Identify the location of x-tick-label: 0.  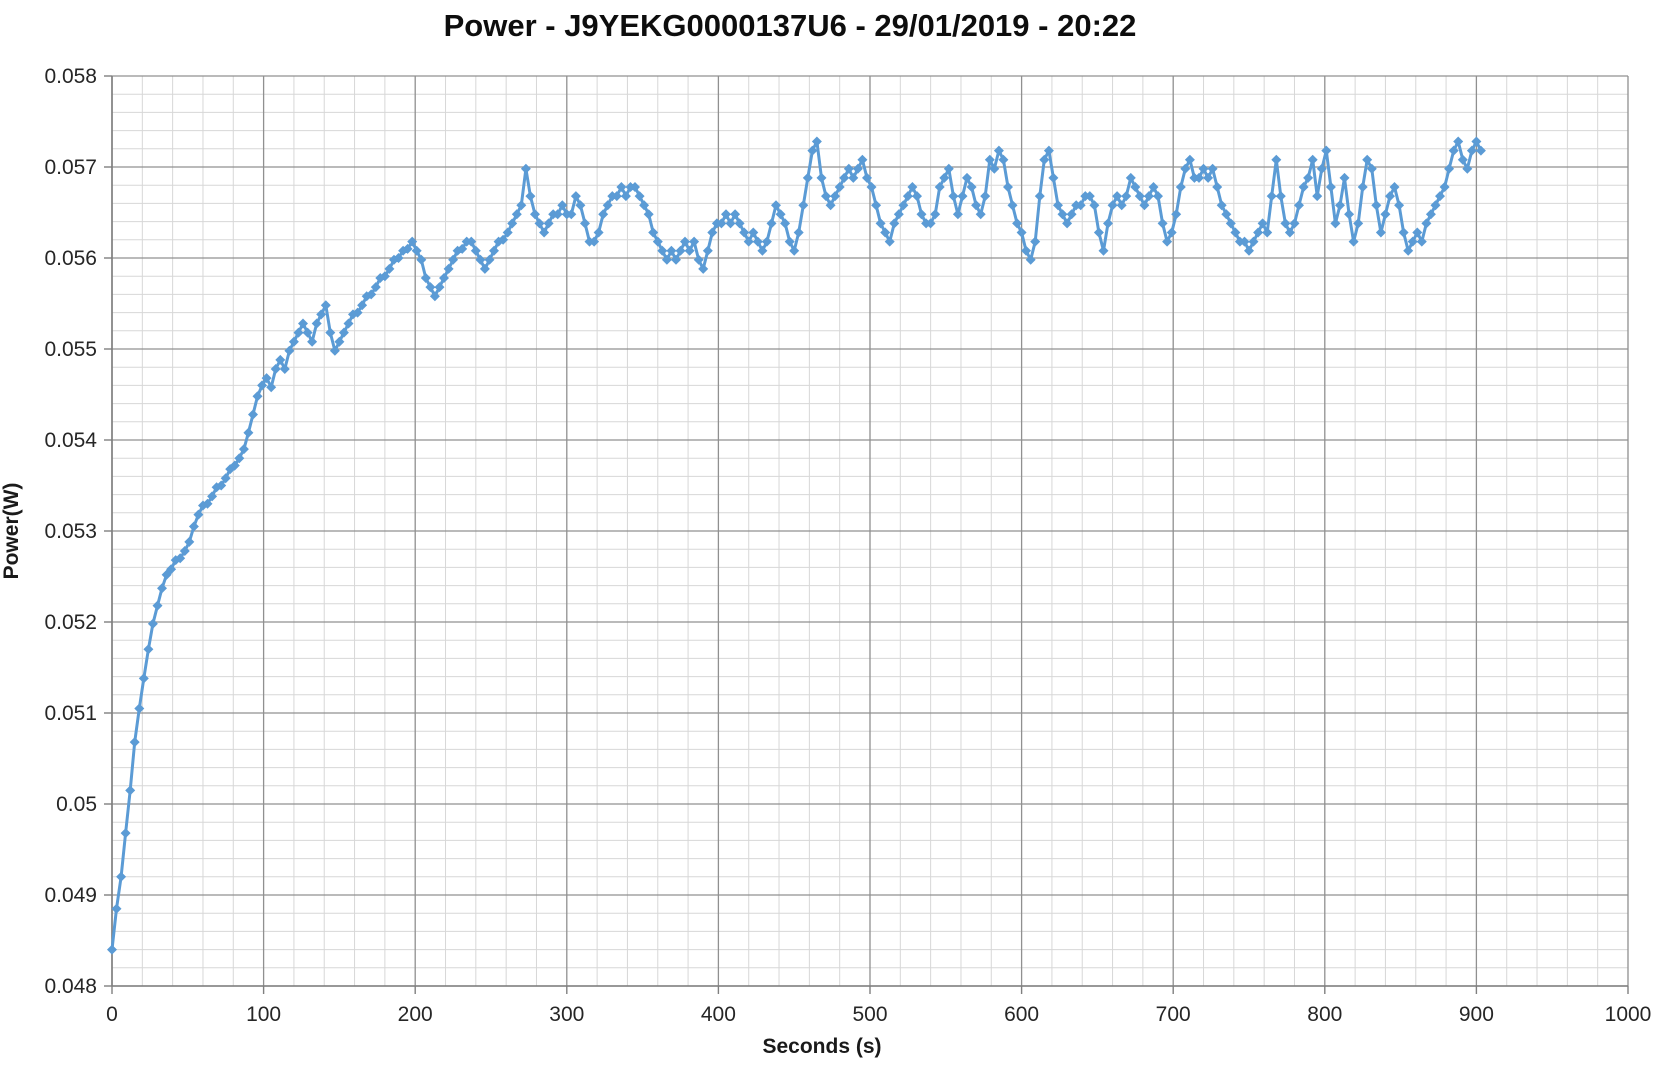
(112, 1014).